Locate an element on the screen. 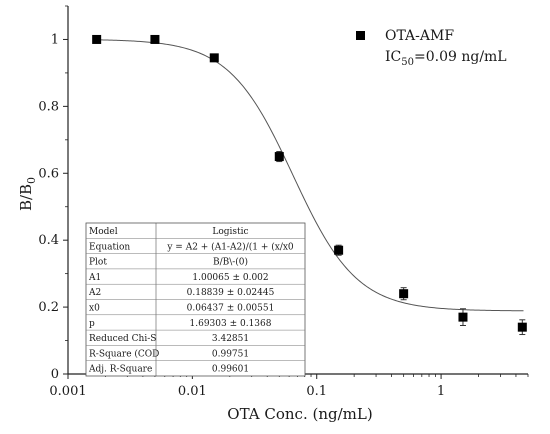 Image resolution: width=550 pixels, height=434 pixels. legend: OTA-AMF IC50=0.09 ng/mL is located at coordinates (431, 48).